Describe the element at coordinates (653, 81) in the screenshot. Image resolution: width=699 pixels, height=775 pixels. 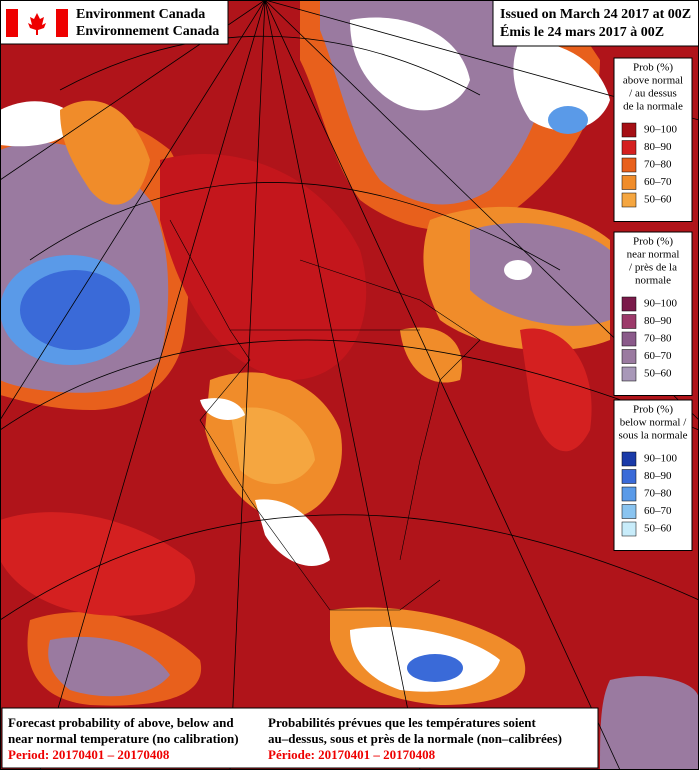
I see `legend-title: above normal` at that location.